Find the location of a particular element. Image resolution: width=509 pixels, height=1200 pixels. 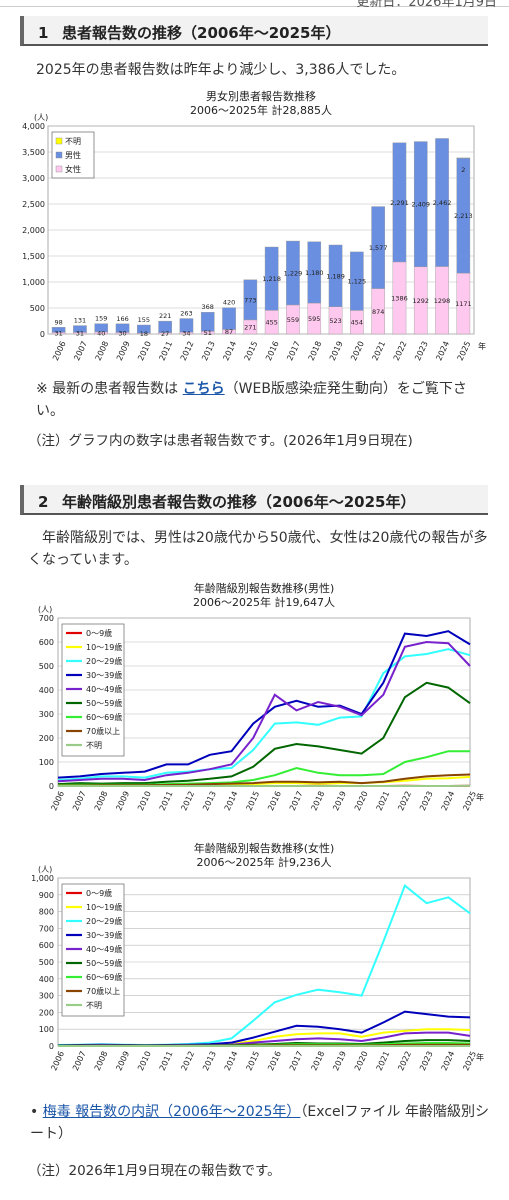

bar-男性-2020 is located at coordinates (357, 281).